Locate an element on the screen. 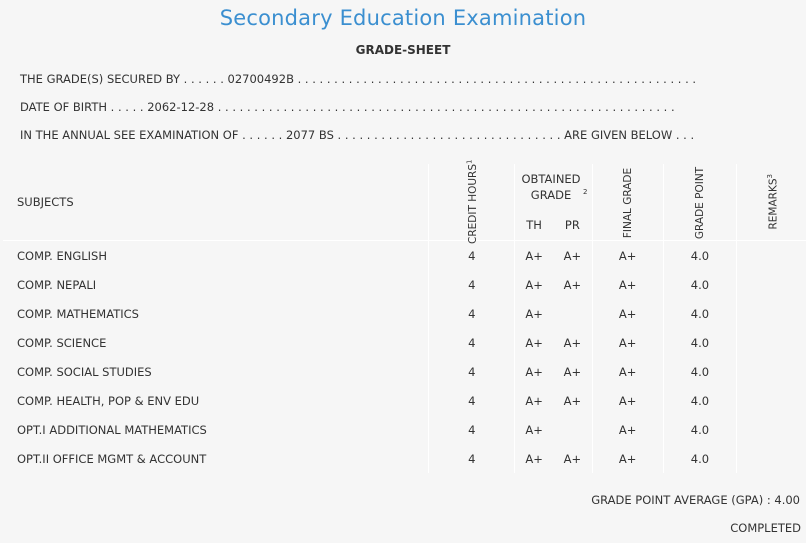 This screenshot has width=806, height=543. table-row: COMP. NEPALI 4 A+ A+ A+ 4.0 is located at coordinates (404, 284).